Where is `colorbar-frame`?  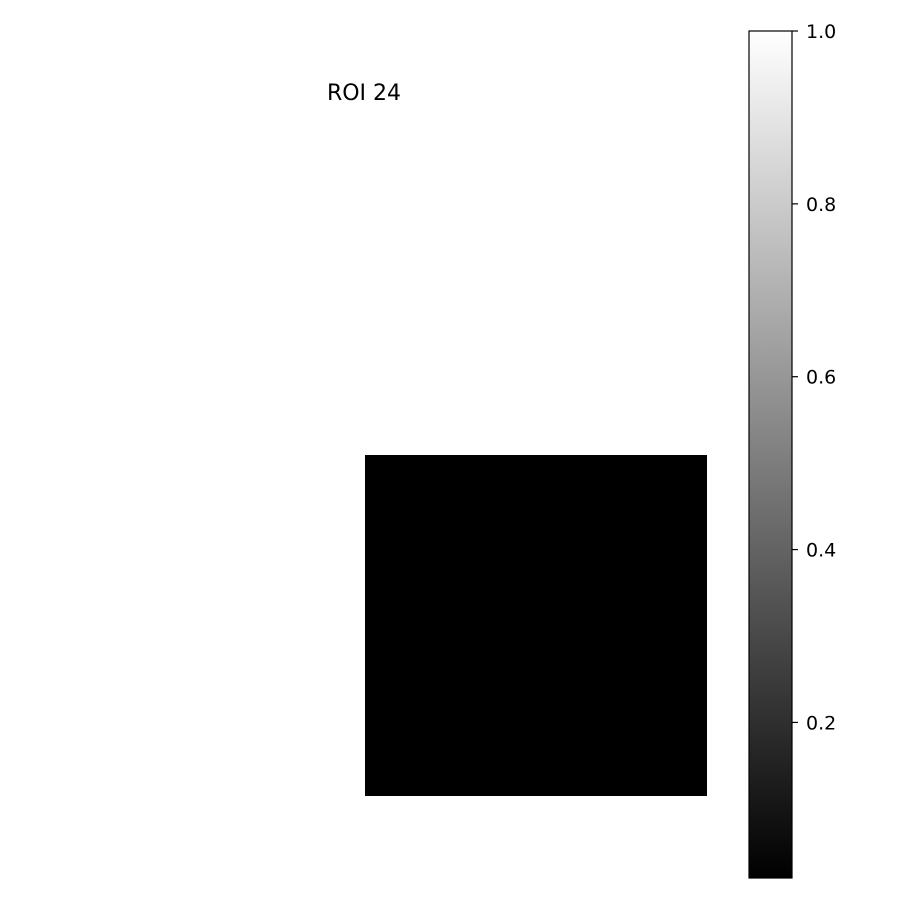
colorbar-frame is located at coordinates (770, 454).